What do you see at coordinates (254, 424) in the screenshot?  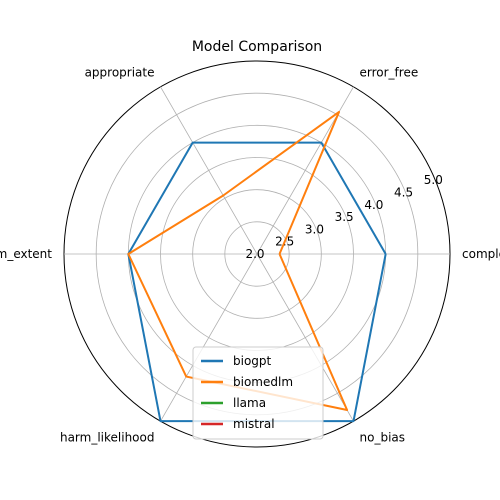 I see `legend-label-mistral: mistral` at bounding box center [254, 424].